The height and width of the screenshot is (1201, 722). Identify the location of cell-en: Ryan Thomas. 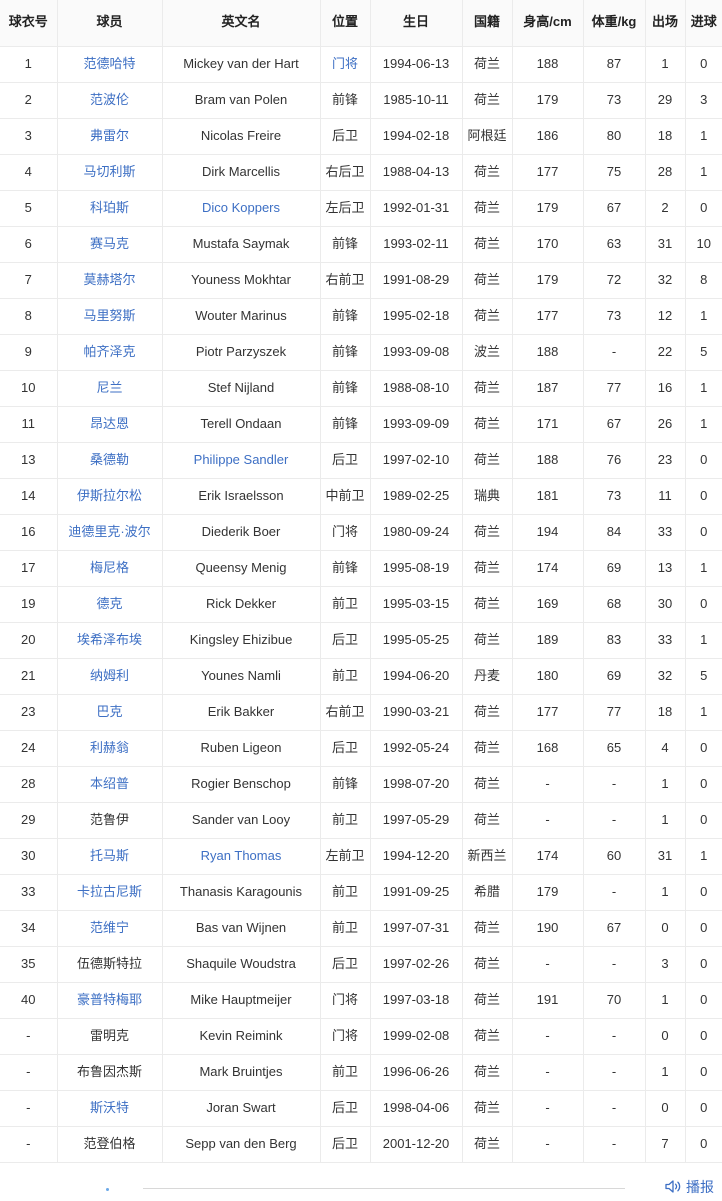
(241, 856).